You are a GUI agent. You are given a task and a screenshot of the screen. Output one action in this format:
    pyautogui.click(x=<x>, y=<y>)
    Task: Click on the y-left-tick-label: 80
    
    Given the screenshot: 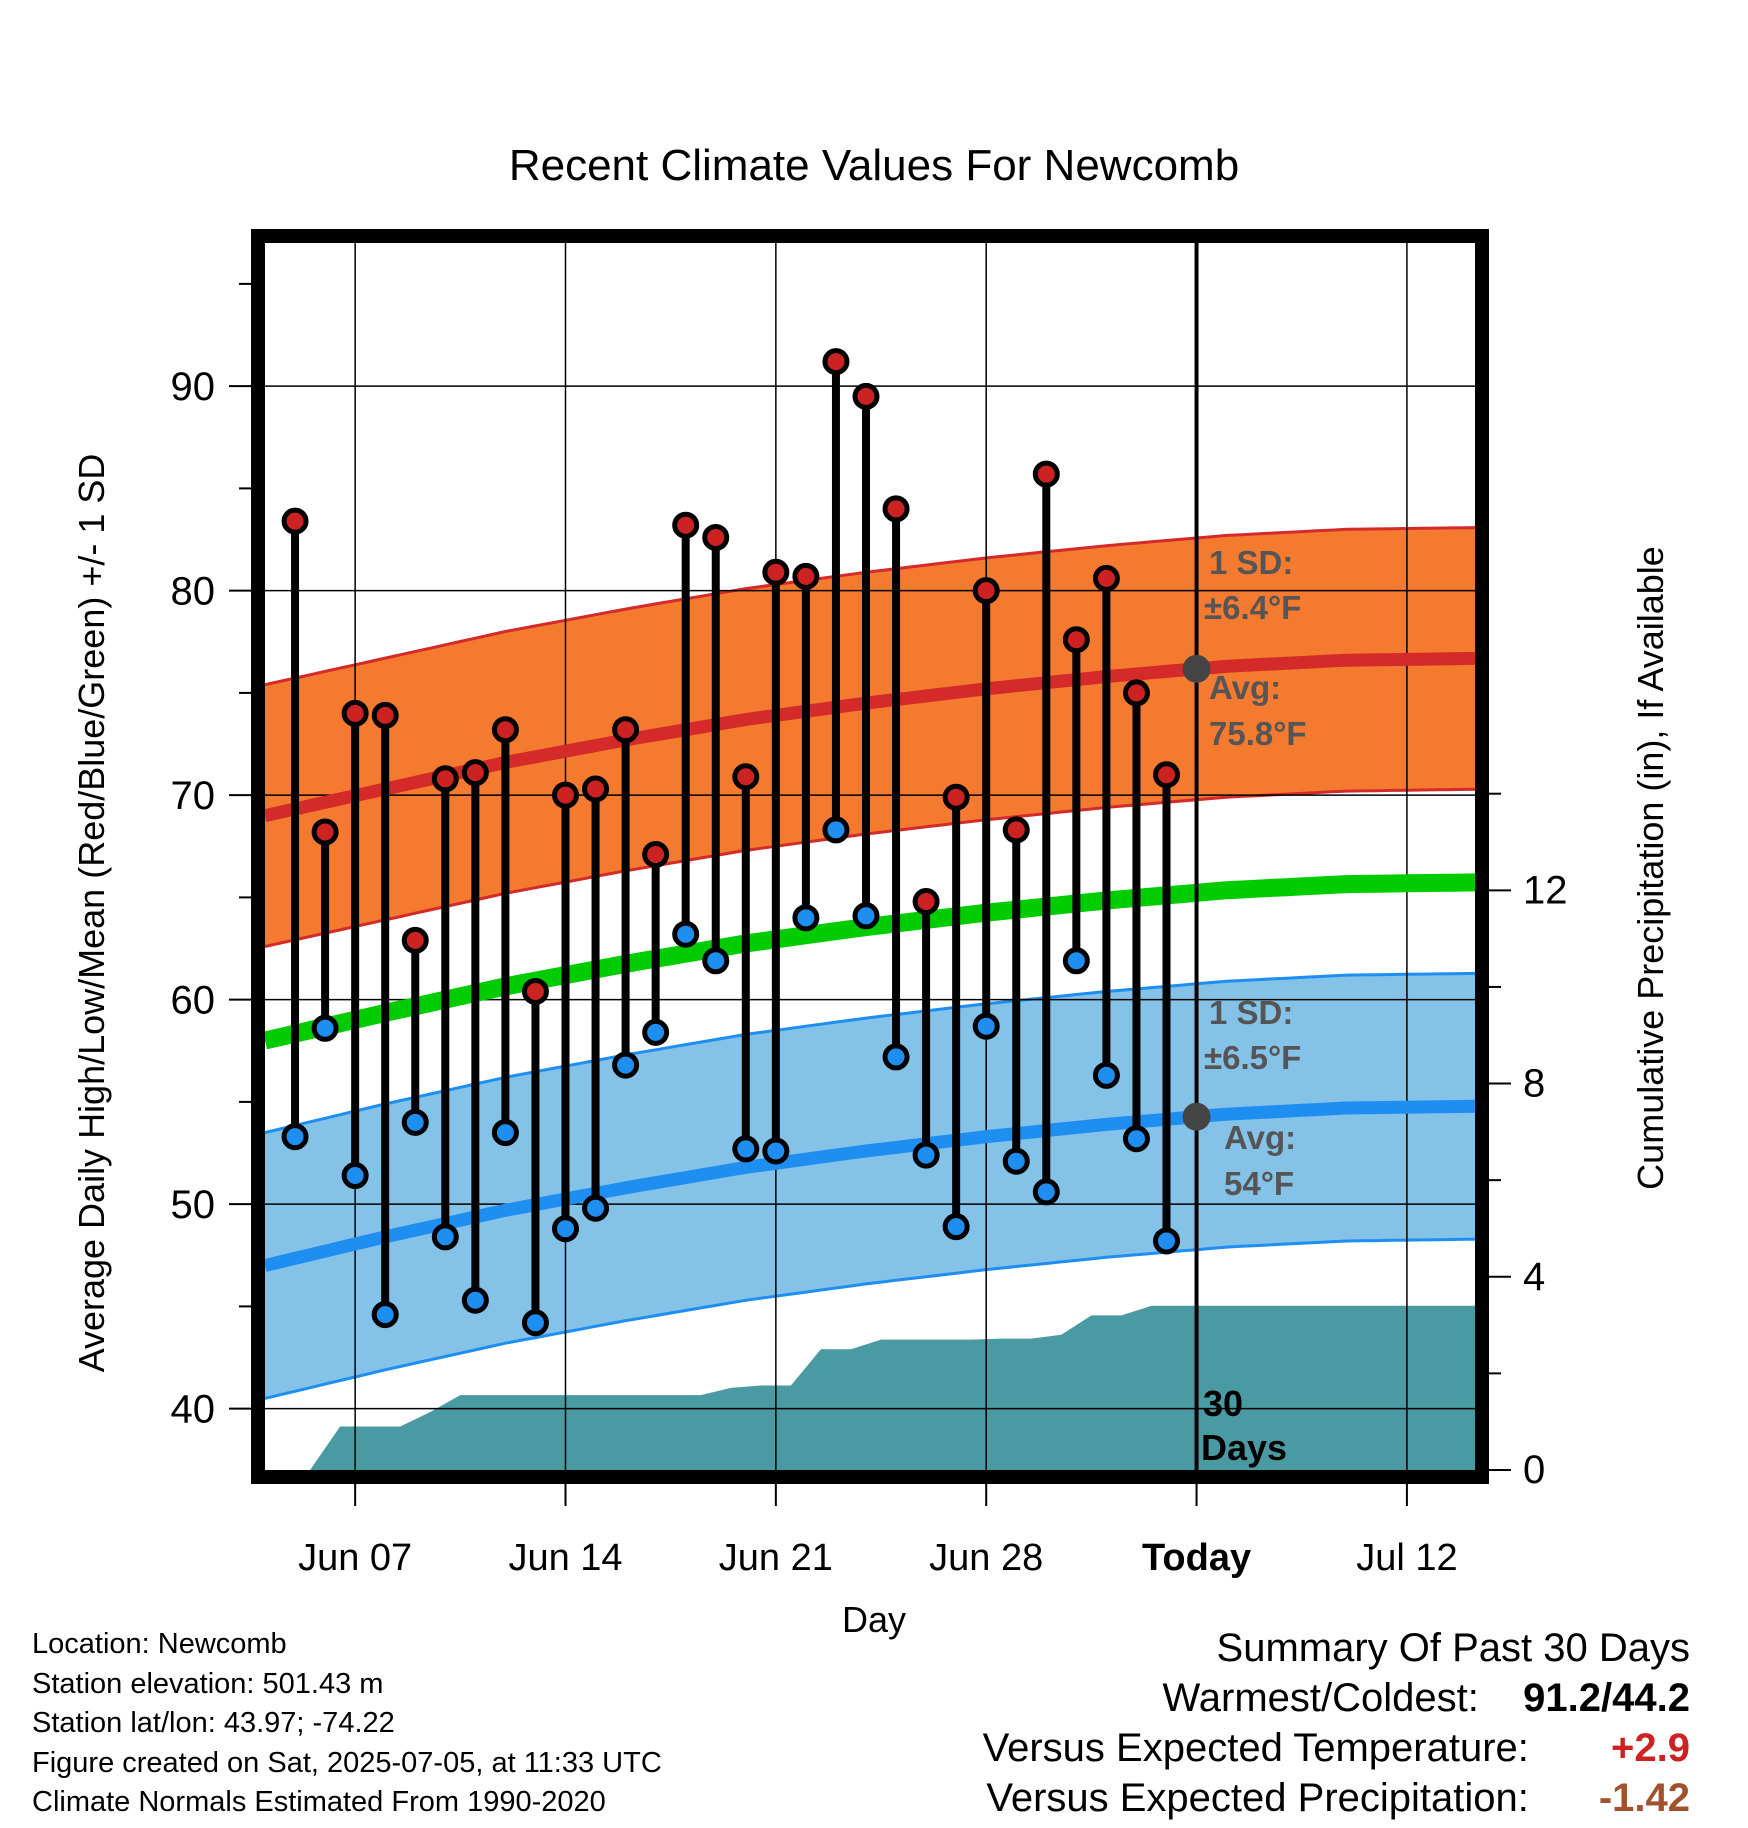 What is the action you would take?
    pyautogui.click(x=193, y=592)
    